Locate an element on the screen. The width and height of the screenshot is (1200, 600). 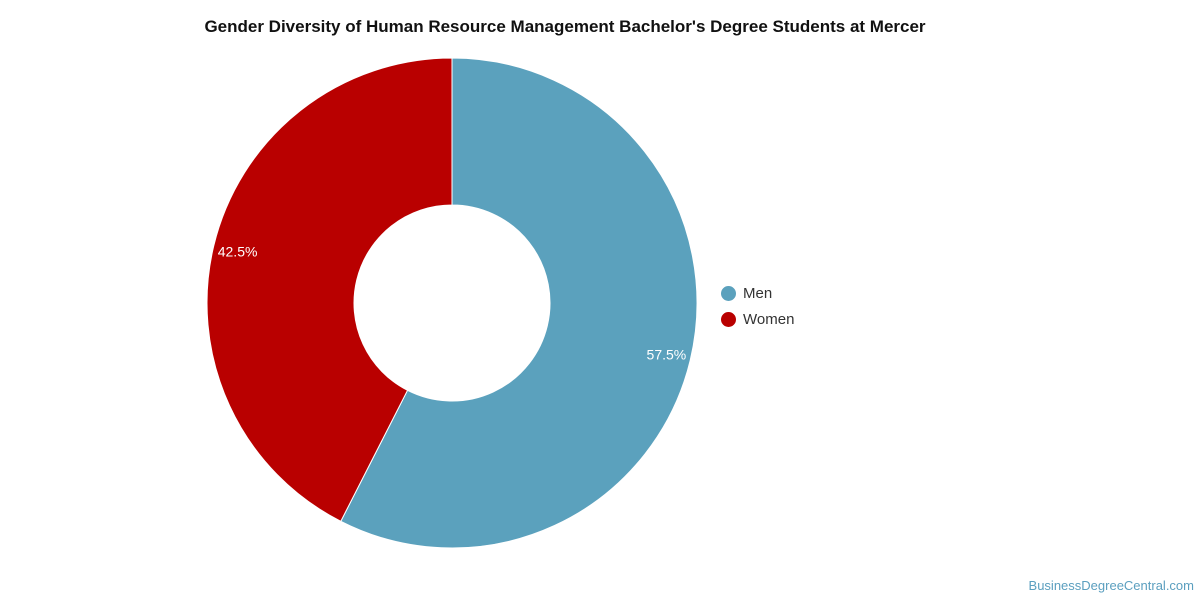
legend-label-men: Men is located at coordinates (758, 293).